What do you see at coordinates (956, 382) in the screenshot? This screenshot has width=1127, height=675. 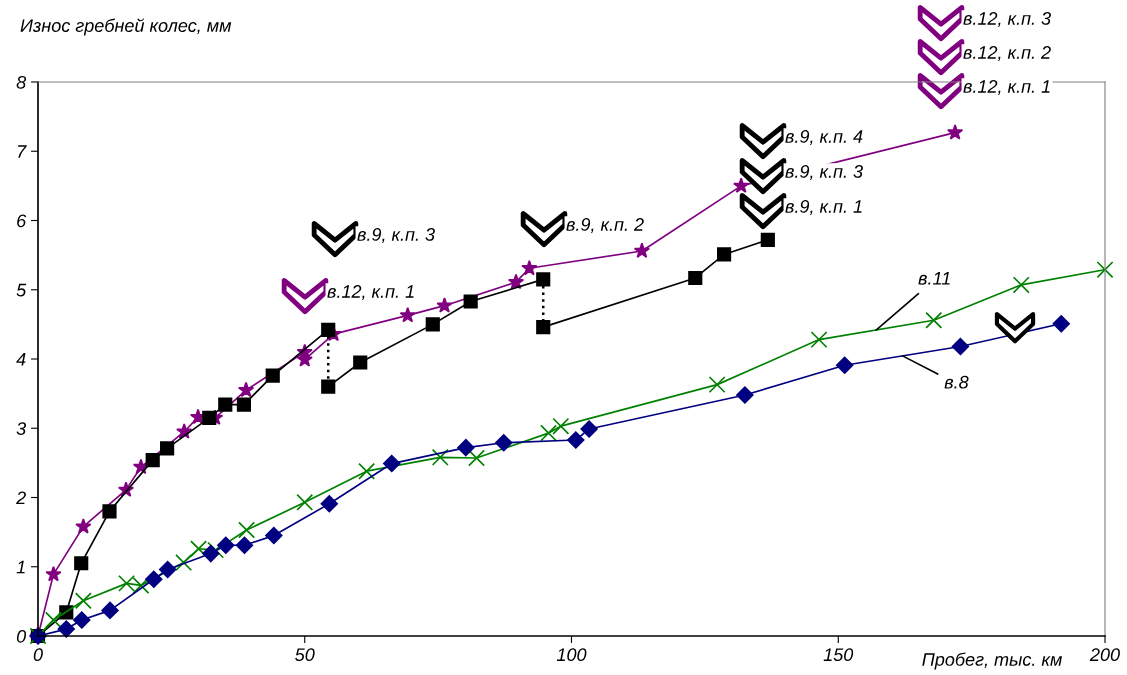 I see `series-label: в.8` at bounding box center [956, 382].